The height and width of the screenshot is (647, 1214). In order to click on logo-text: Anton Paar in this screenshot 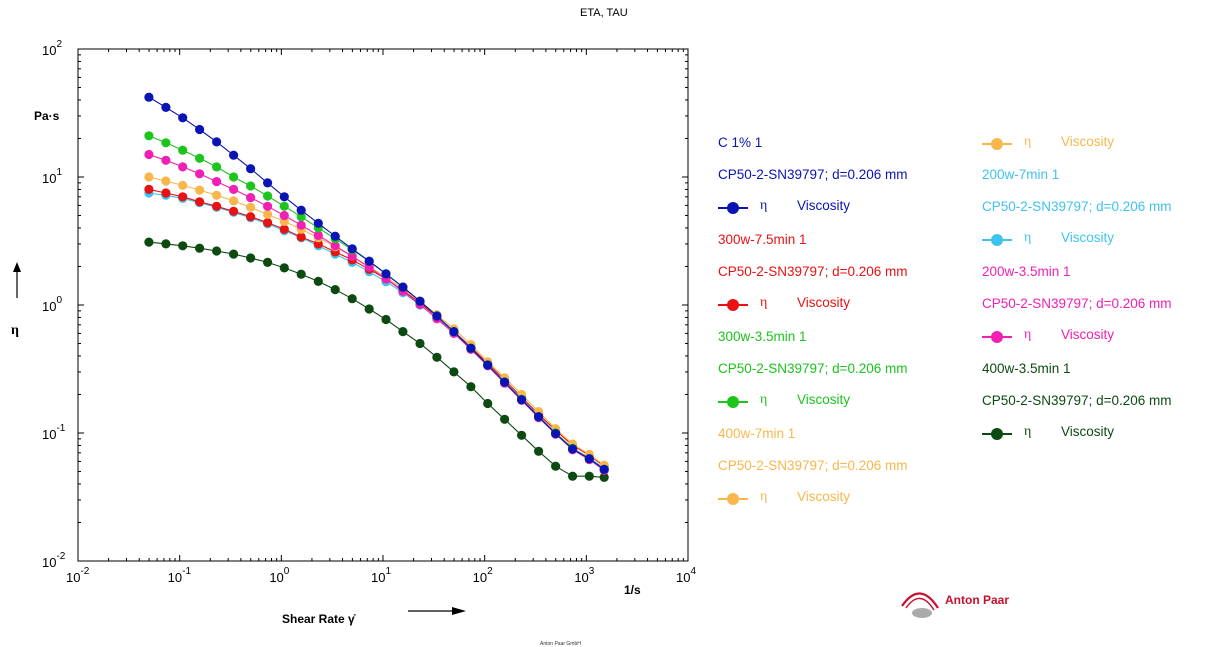, I will do `click(977, 600)`.